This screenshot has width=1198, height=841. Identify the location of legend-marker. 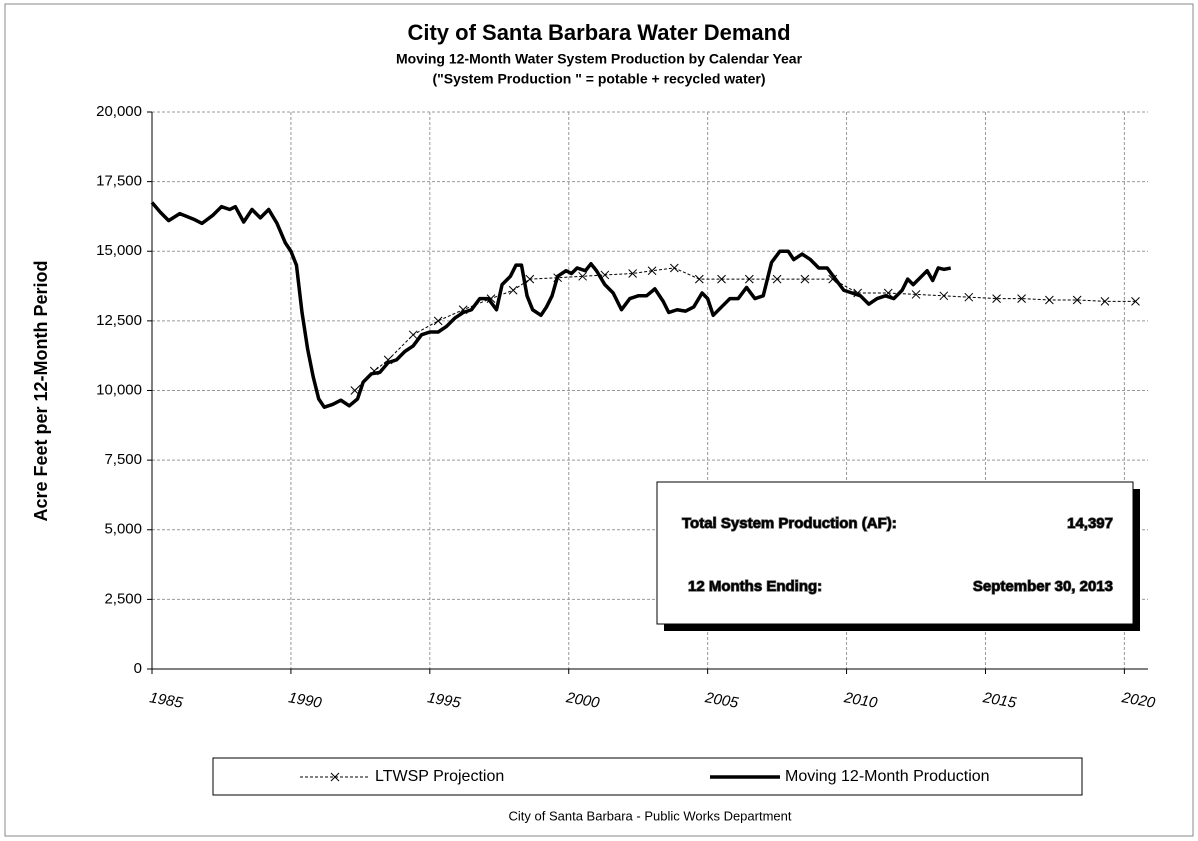
(335, 777).